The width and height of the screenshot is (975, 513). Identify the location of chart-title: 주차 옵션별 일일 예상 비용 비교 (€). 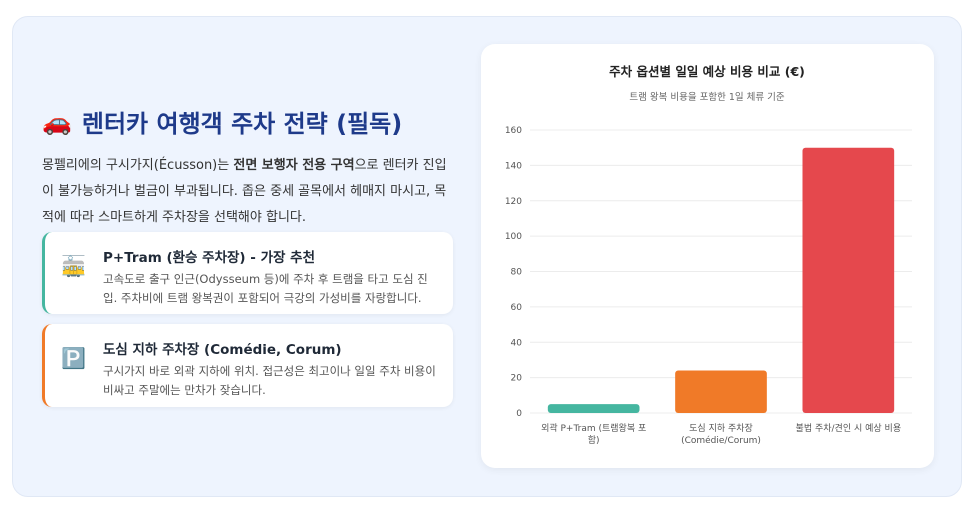
(707, 71).